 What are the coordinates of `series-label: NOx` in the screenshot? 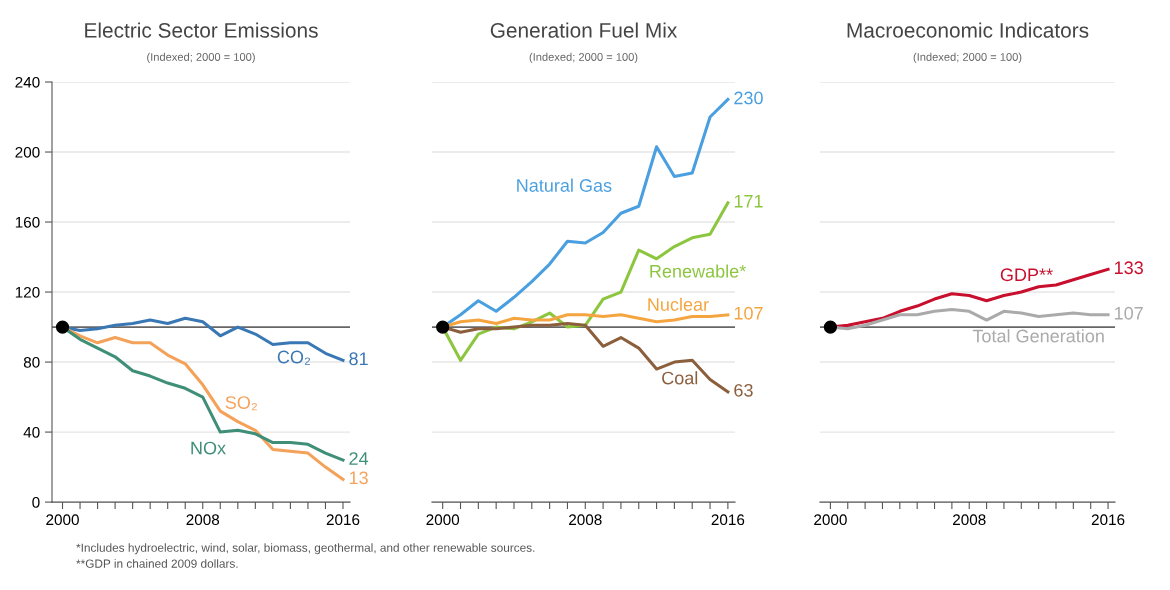 It's located at (208, 448).